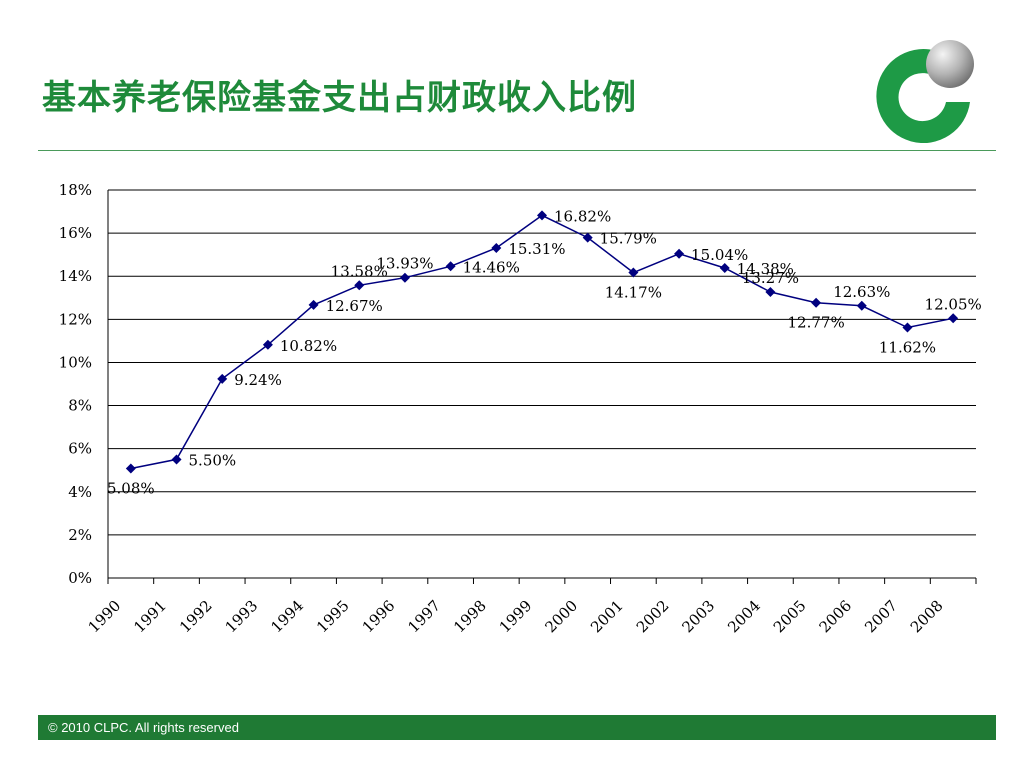 The width and height of the screenshot is (1024, 768). Describe the element at coordinates (339, 98) in the screenshot. I see `page-title: 基本养老保险基金支出占财政收入比例` at that location.